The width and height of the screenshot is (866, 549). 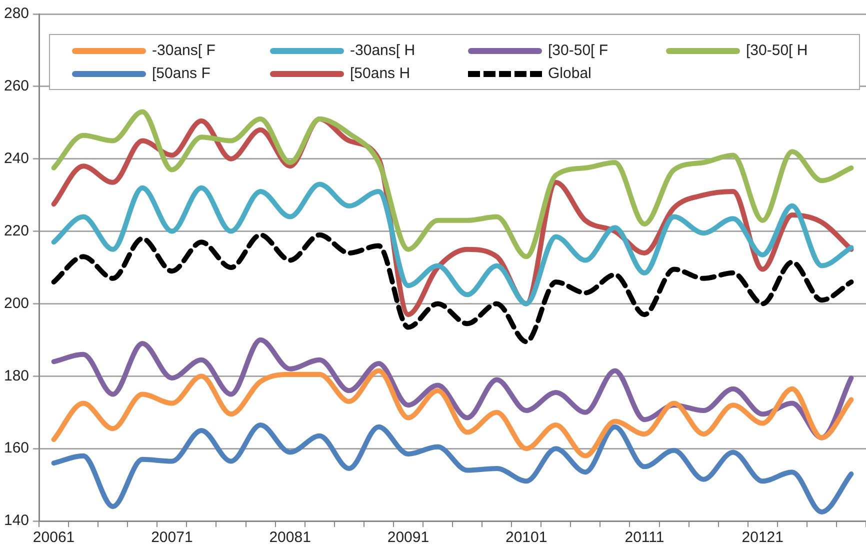 I want to click on y-tick-label: 200, so click(x=17, y=303).